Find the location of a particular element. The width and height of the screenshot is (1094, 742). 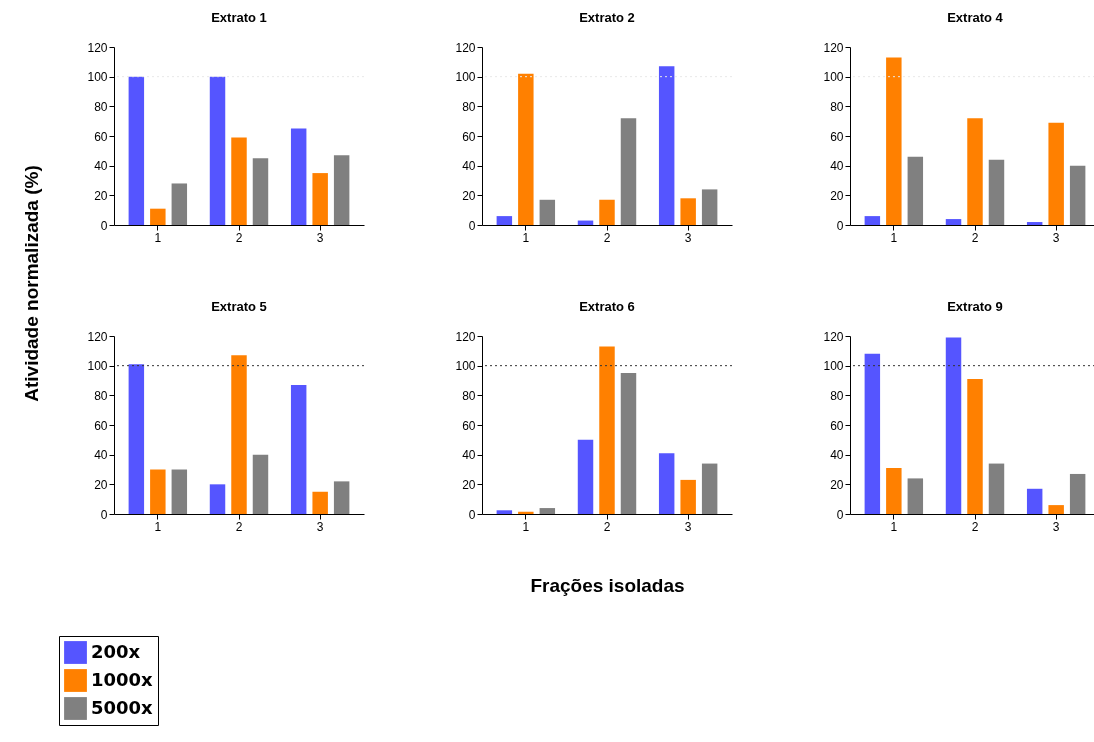

legend-label: 5000x is located at coordinates (122, 707).